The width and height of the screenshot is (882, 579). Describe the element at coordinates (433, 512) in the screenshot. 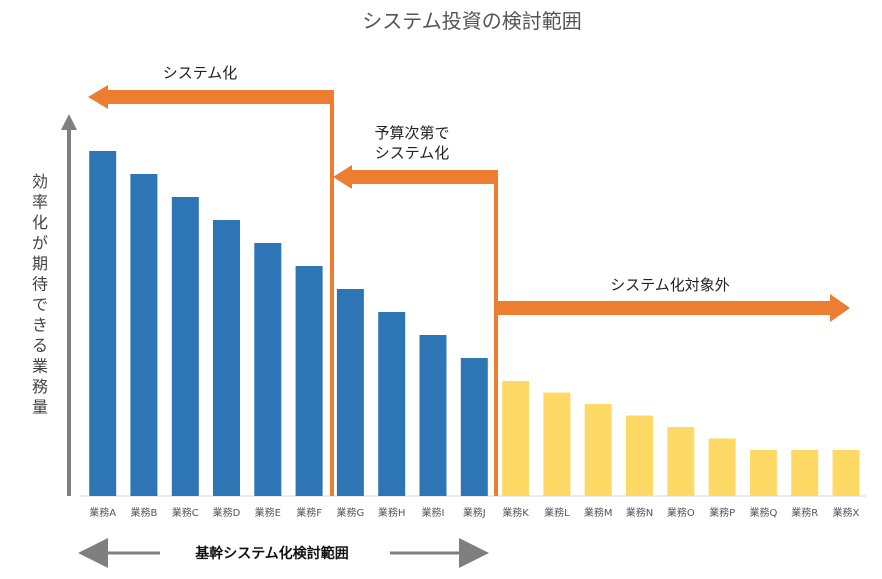

I see `x-tick-label: 業務I` at that location.